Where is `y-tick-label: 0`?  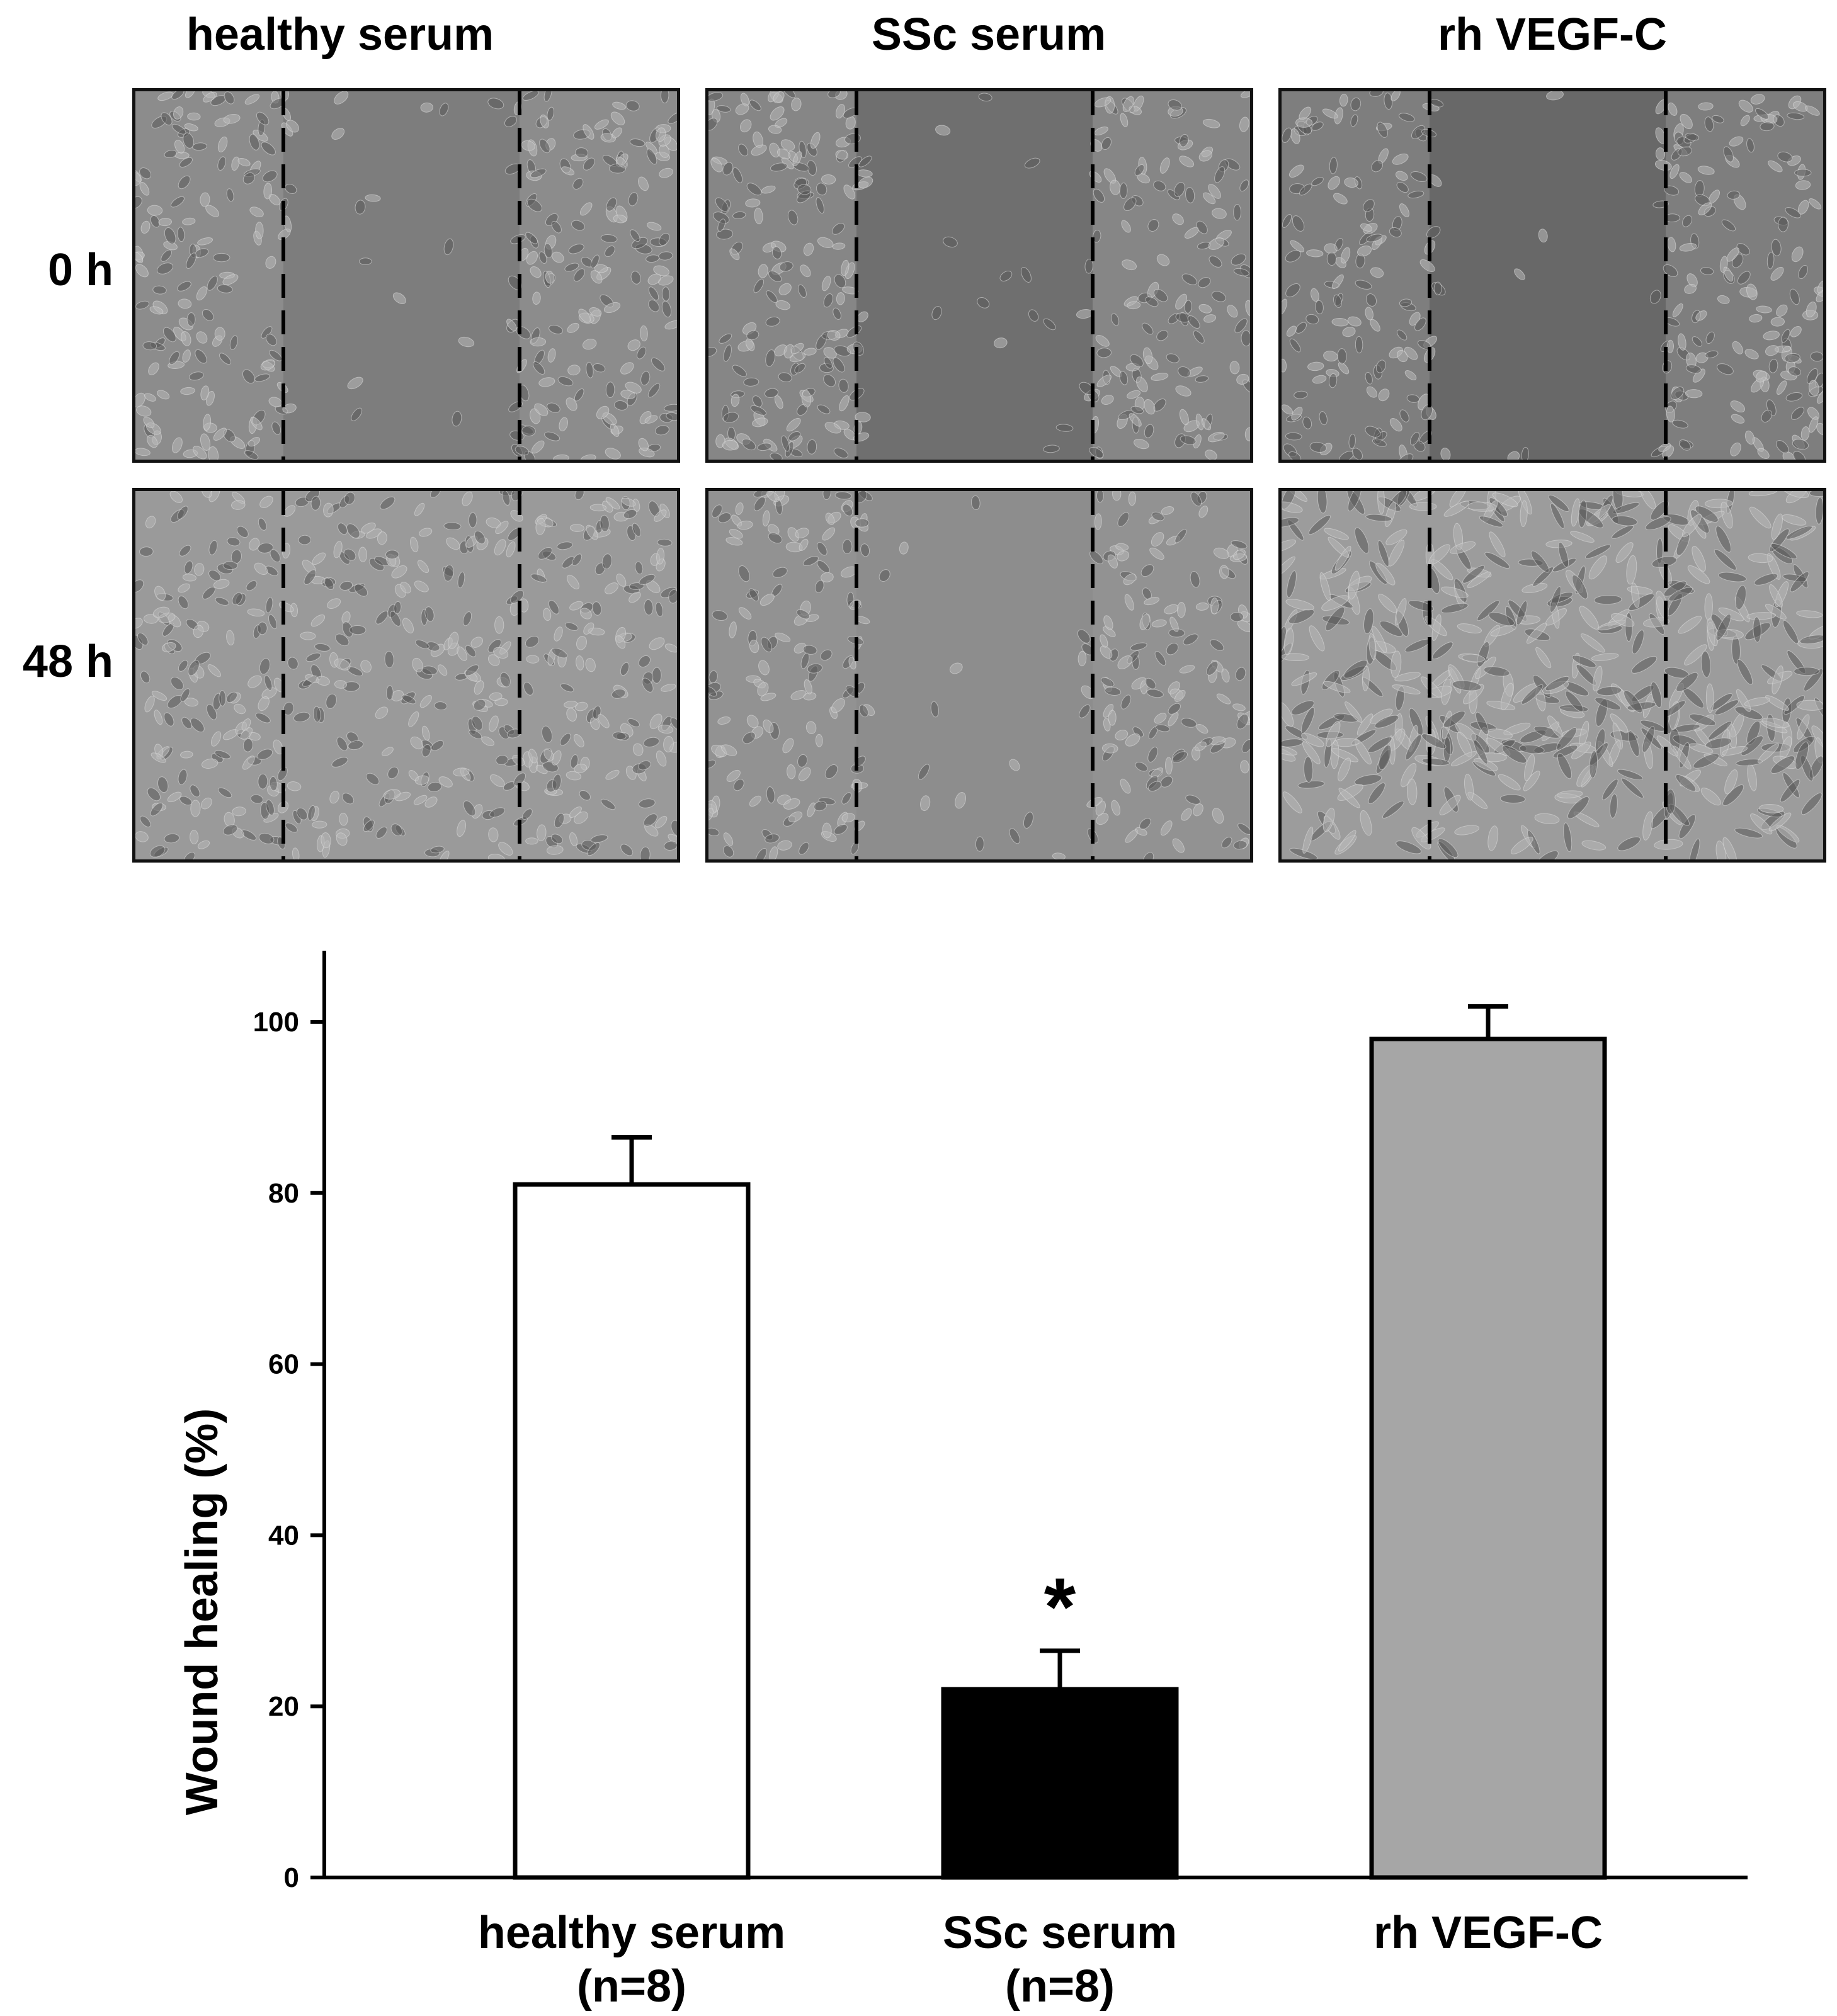 y-tick-label: 0 is located at coordinates (291, 1877).